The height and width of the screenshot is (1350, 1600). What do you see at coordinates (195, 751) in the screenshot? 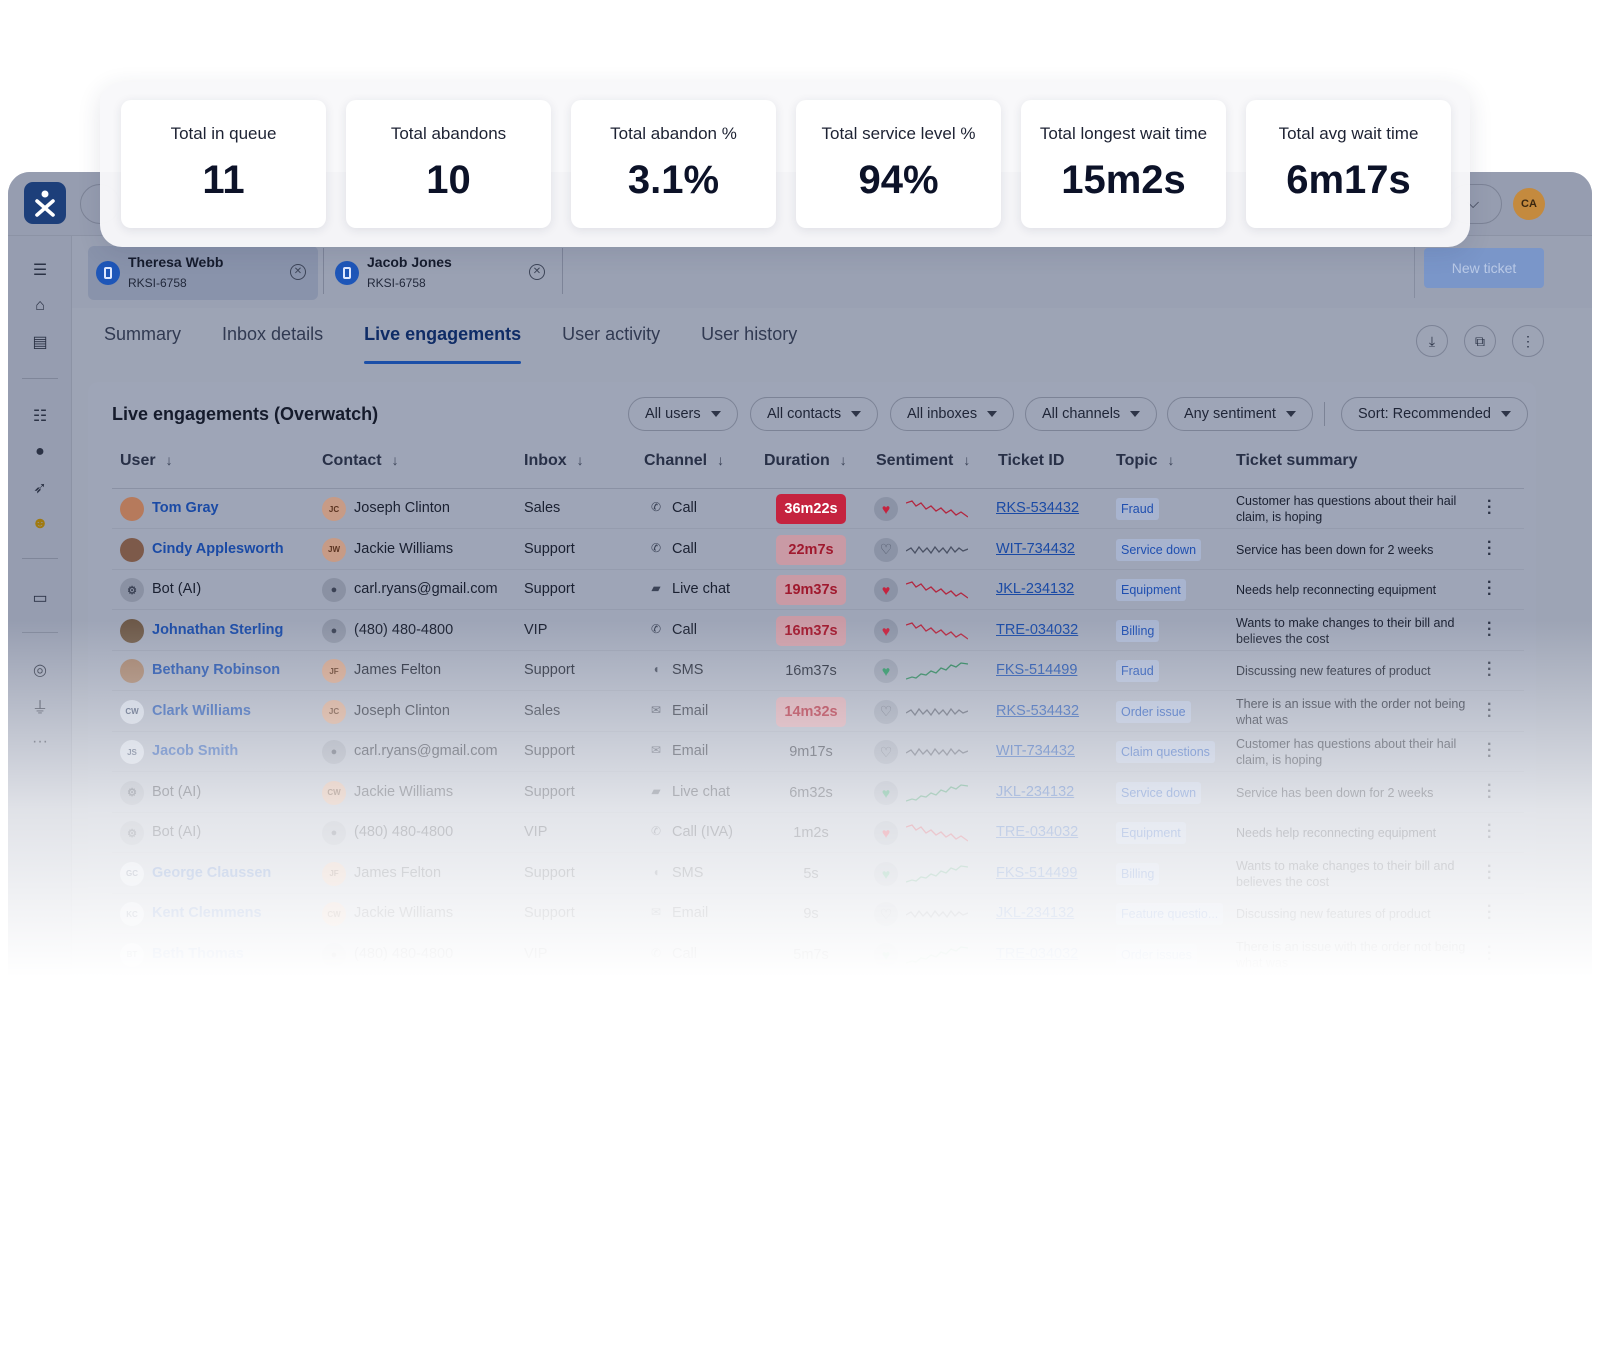
I see `user-name: Jacob Smith` at bounding box center [195, 751].